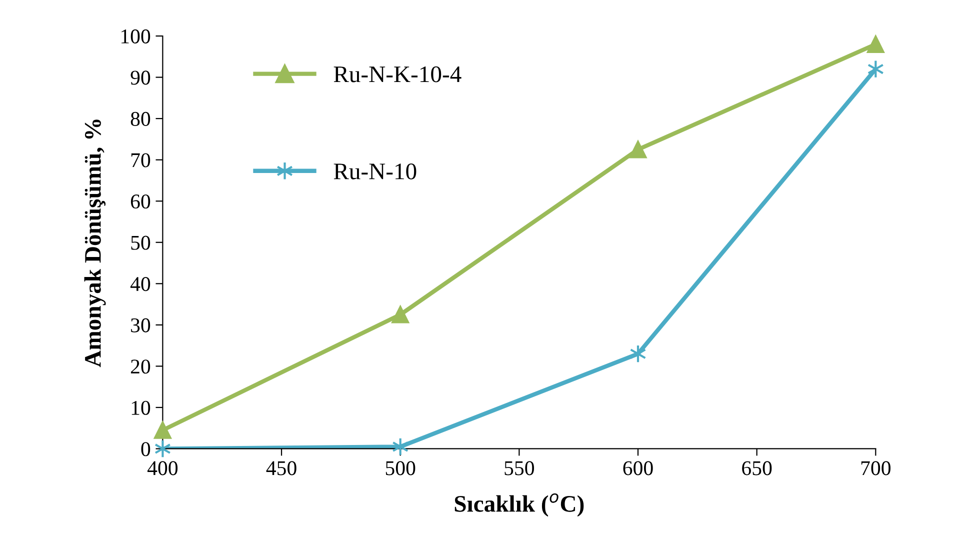  I want to click on y-tick-label: 60, so click(140, 201).